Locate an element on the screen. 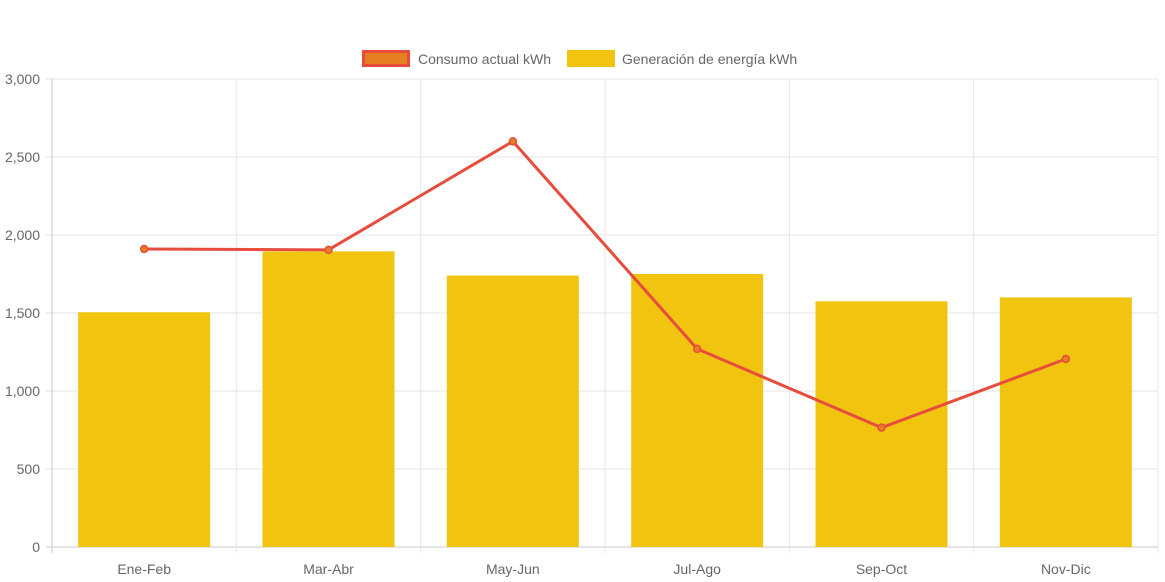 The width and height of the screenshot is (1165, 582). y-tick-label: 2,500 is located at coordinates (22, 157).